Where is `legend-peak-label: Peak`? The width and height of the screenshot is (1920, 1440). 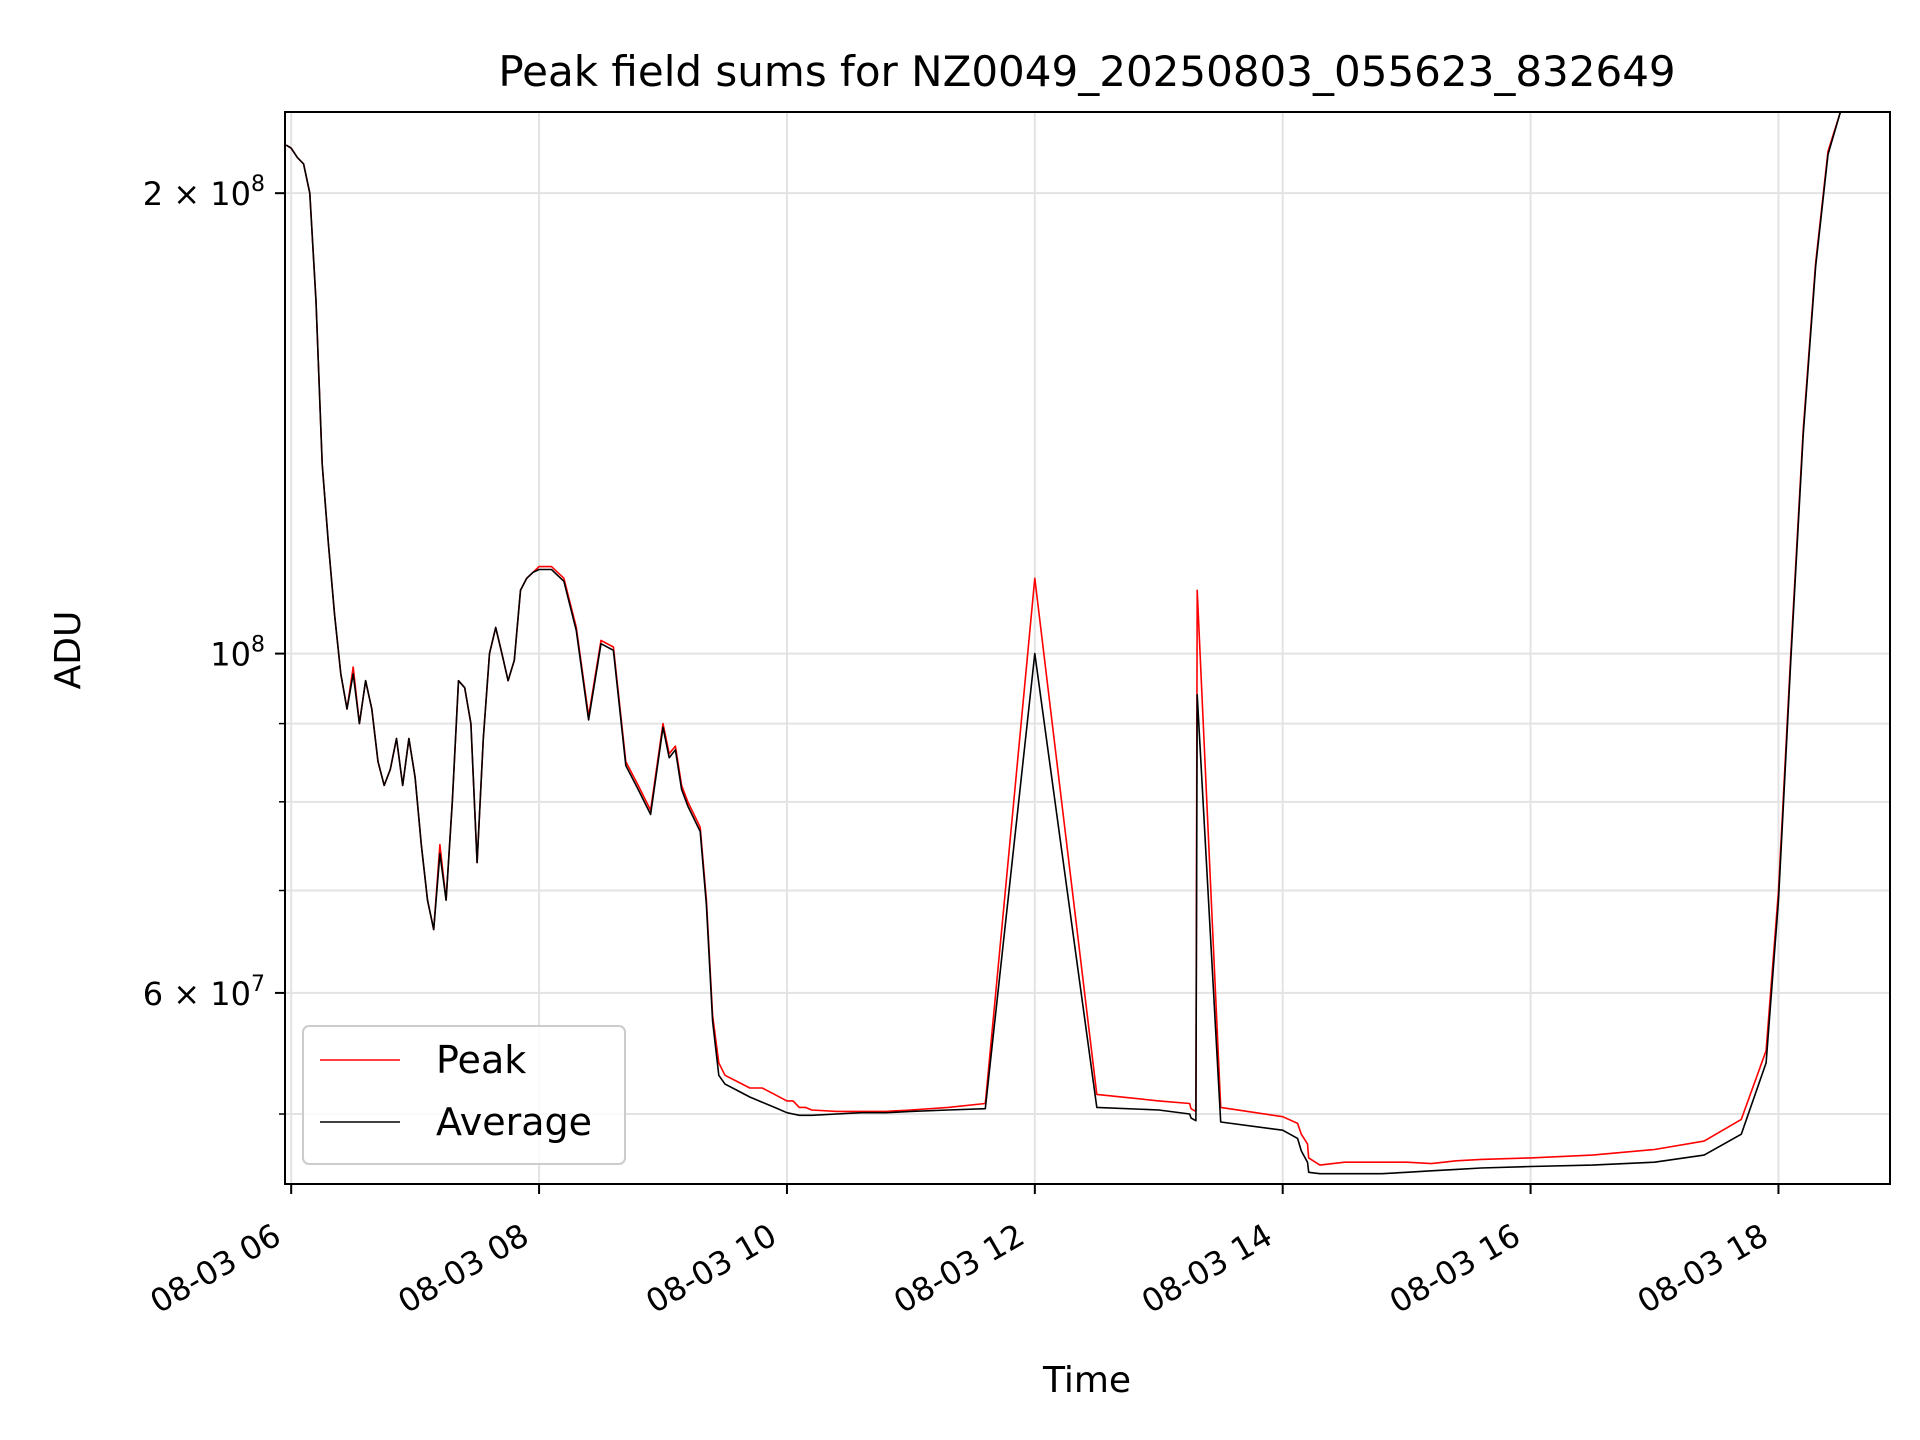
legend-peak-label: Peak is located at coordinates (481, 1060).